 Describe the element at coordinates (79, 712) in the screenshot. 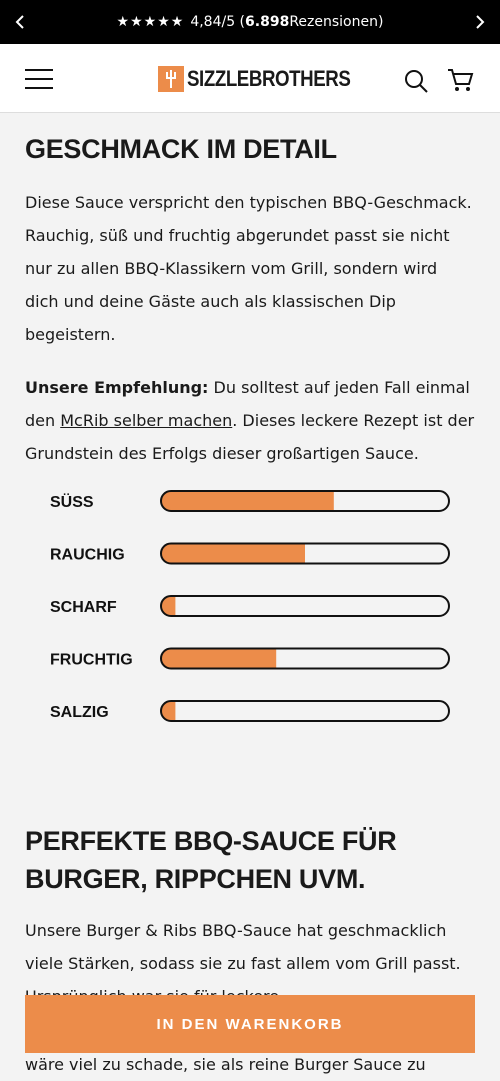

I see `taste-label: SALZIG` at that location.